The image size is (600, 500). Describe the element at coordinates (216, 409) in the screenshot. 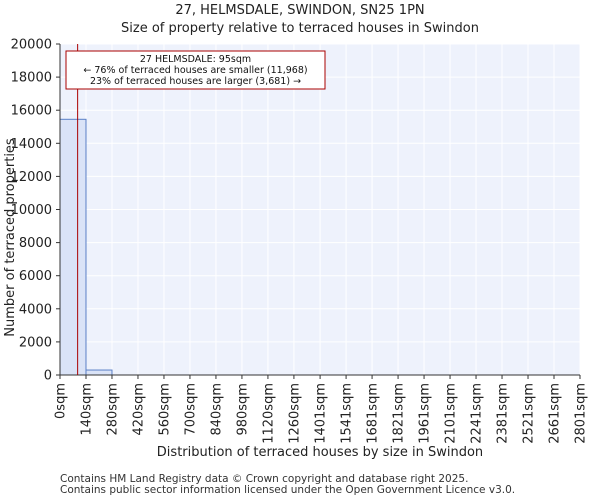

I see `x-tick-label: 840sqm` at that location.